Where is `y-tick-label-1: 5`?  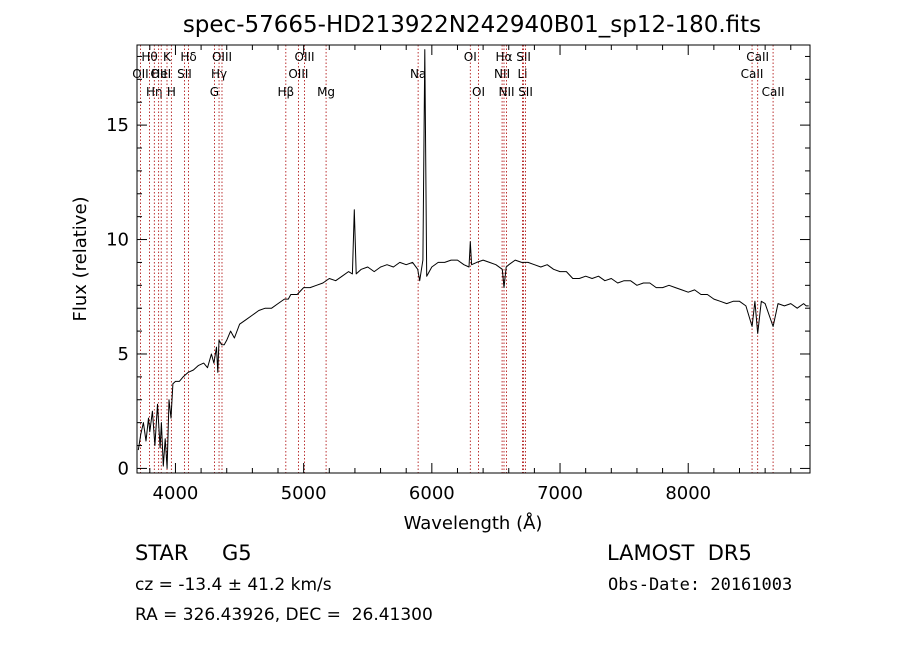
y-tick-label-1: 5 is located at coordinates (123, 354).